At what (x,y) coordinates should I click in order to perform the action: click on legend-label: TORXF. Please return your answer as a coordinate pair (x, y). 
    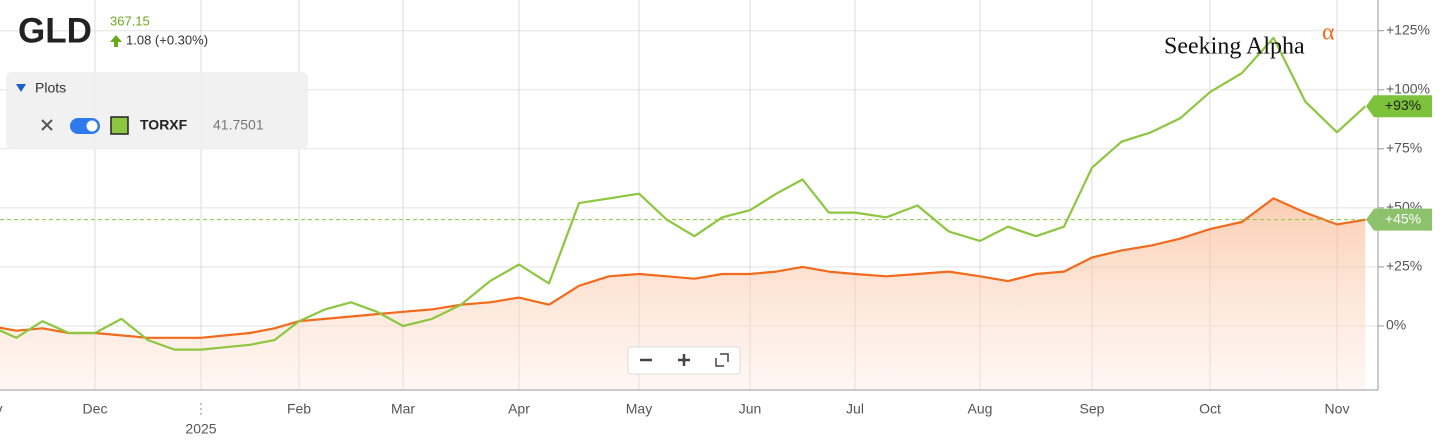
    Looking at the image, I should click on (164, 125).